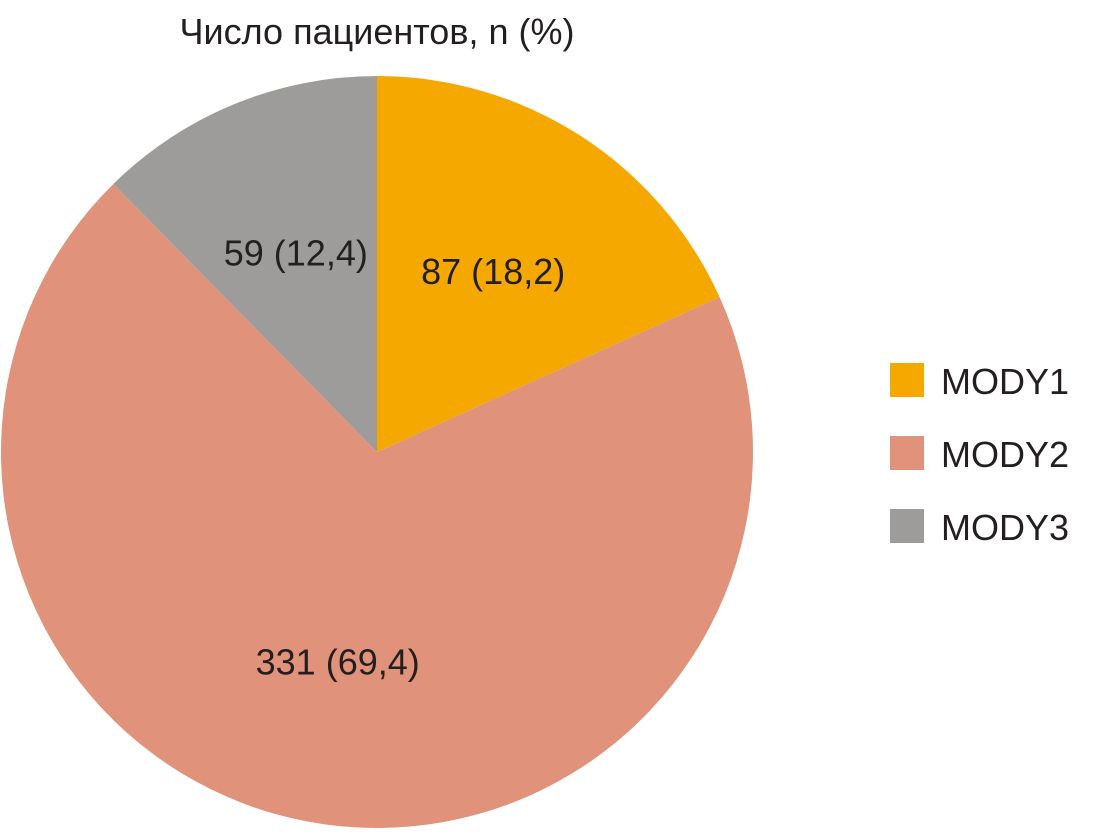 This screenshot has width=1102, height=835. What do you see at coordinates (907, 526) in the screenshot?
I see `legend-swatch-mody3` at bounding box center [907, 526].